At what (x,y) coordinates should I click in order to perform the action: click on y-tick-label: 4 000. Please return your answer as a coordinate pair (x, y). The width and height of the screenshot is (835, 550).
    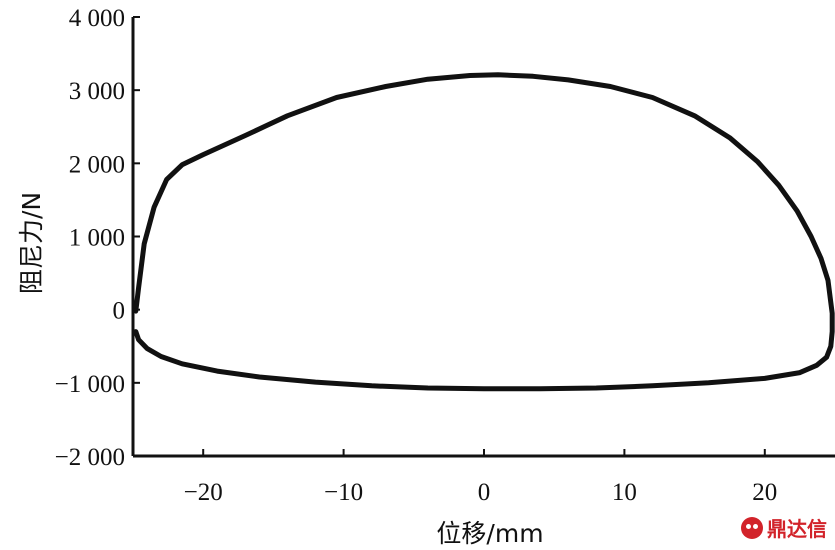
    Looking at the image, I should click on (97, 18).